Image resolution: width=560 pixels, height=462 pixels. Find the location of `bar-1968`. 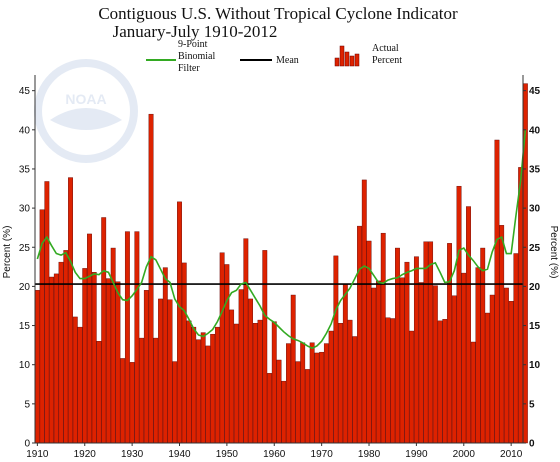

bar-1968 is located at coordinates (312, 393).